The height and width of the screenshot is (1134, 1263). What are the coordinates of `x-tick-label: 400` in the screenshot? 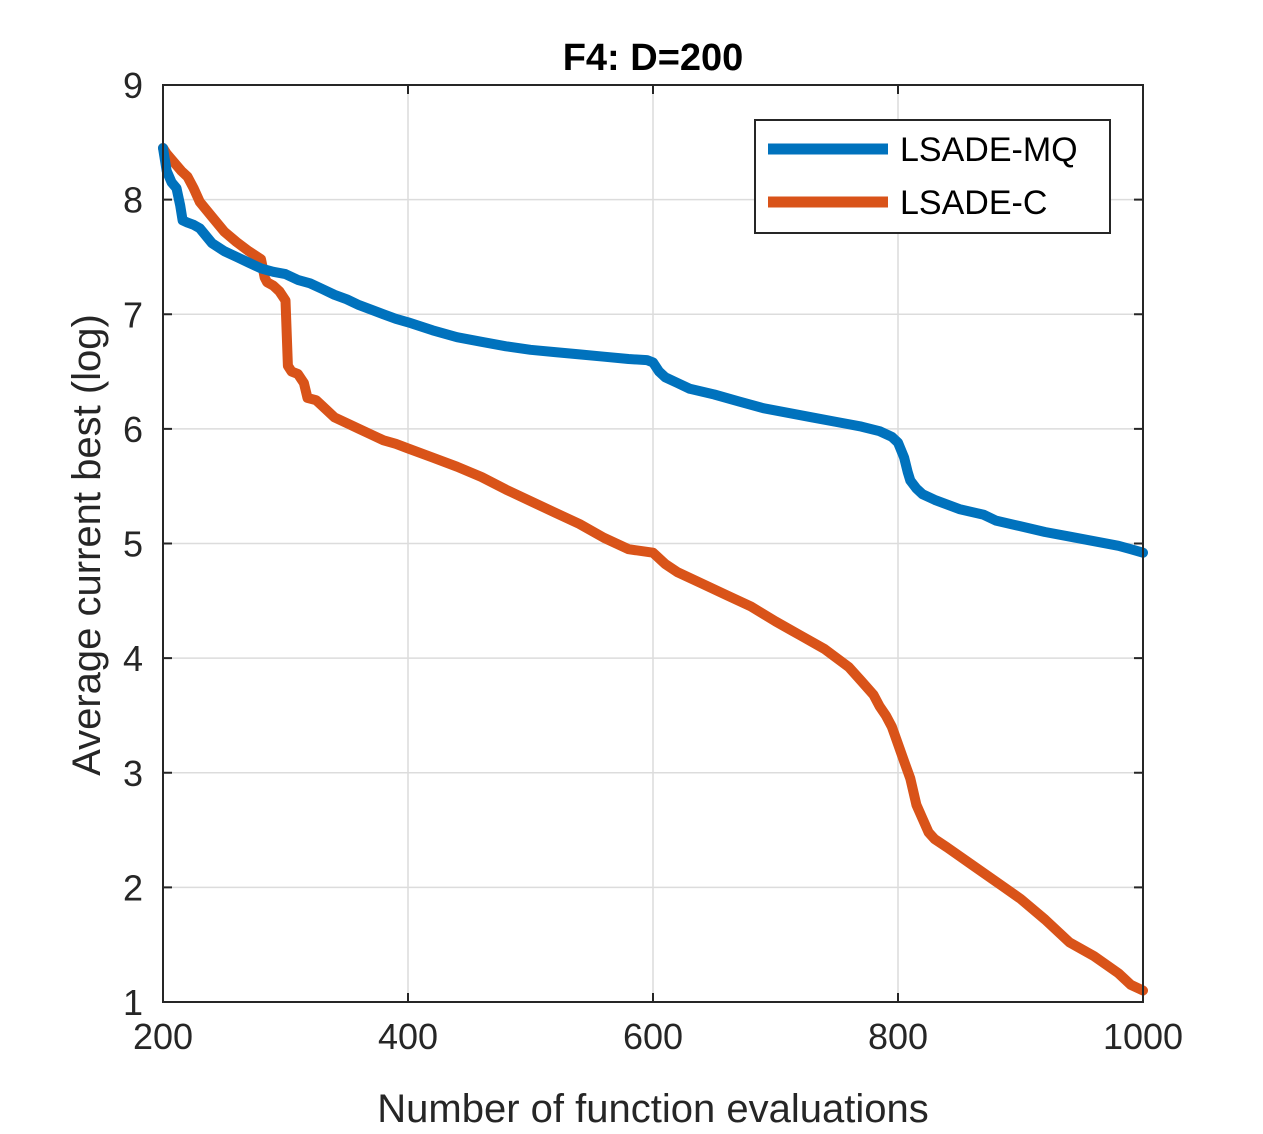 It's located at (408, 1036).